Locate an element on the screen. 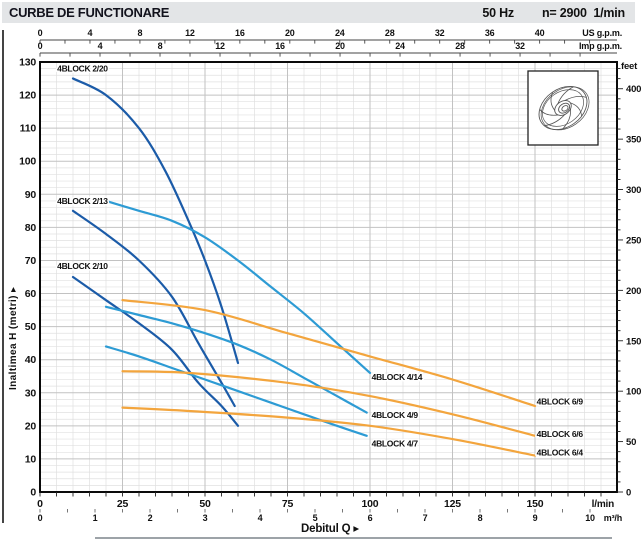 The image size is (642, 541). axis-unit-l-min: l/min is located at coordinates (603, 504).